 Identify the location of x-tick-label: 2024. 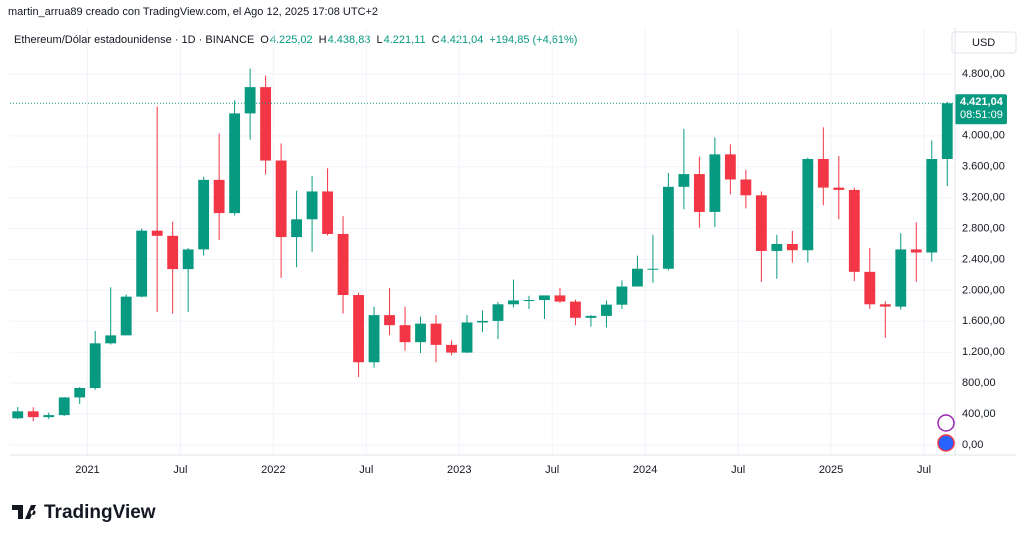
(645, 470).